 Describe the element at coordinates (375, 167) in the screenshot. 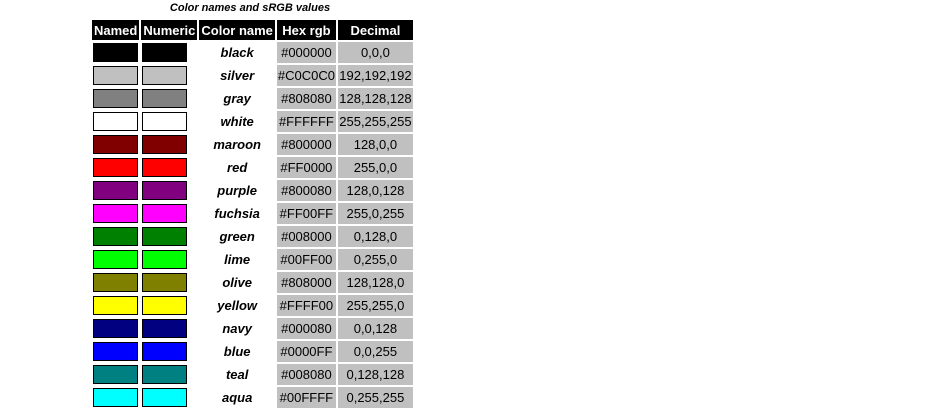

I see `decimal-value-cell: 255,0,0` at that location.